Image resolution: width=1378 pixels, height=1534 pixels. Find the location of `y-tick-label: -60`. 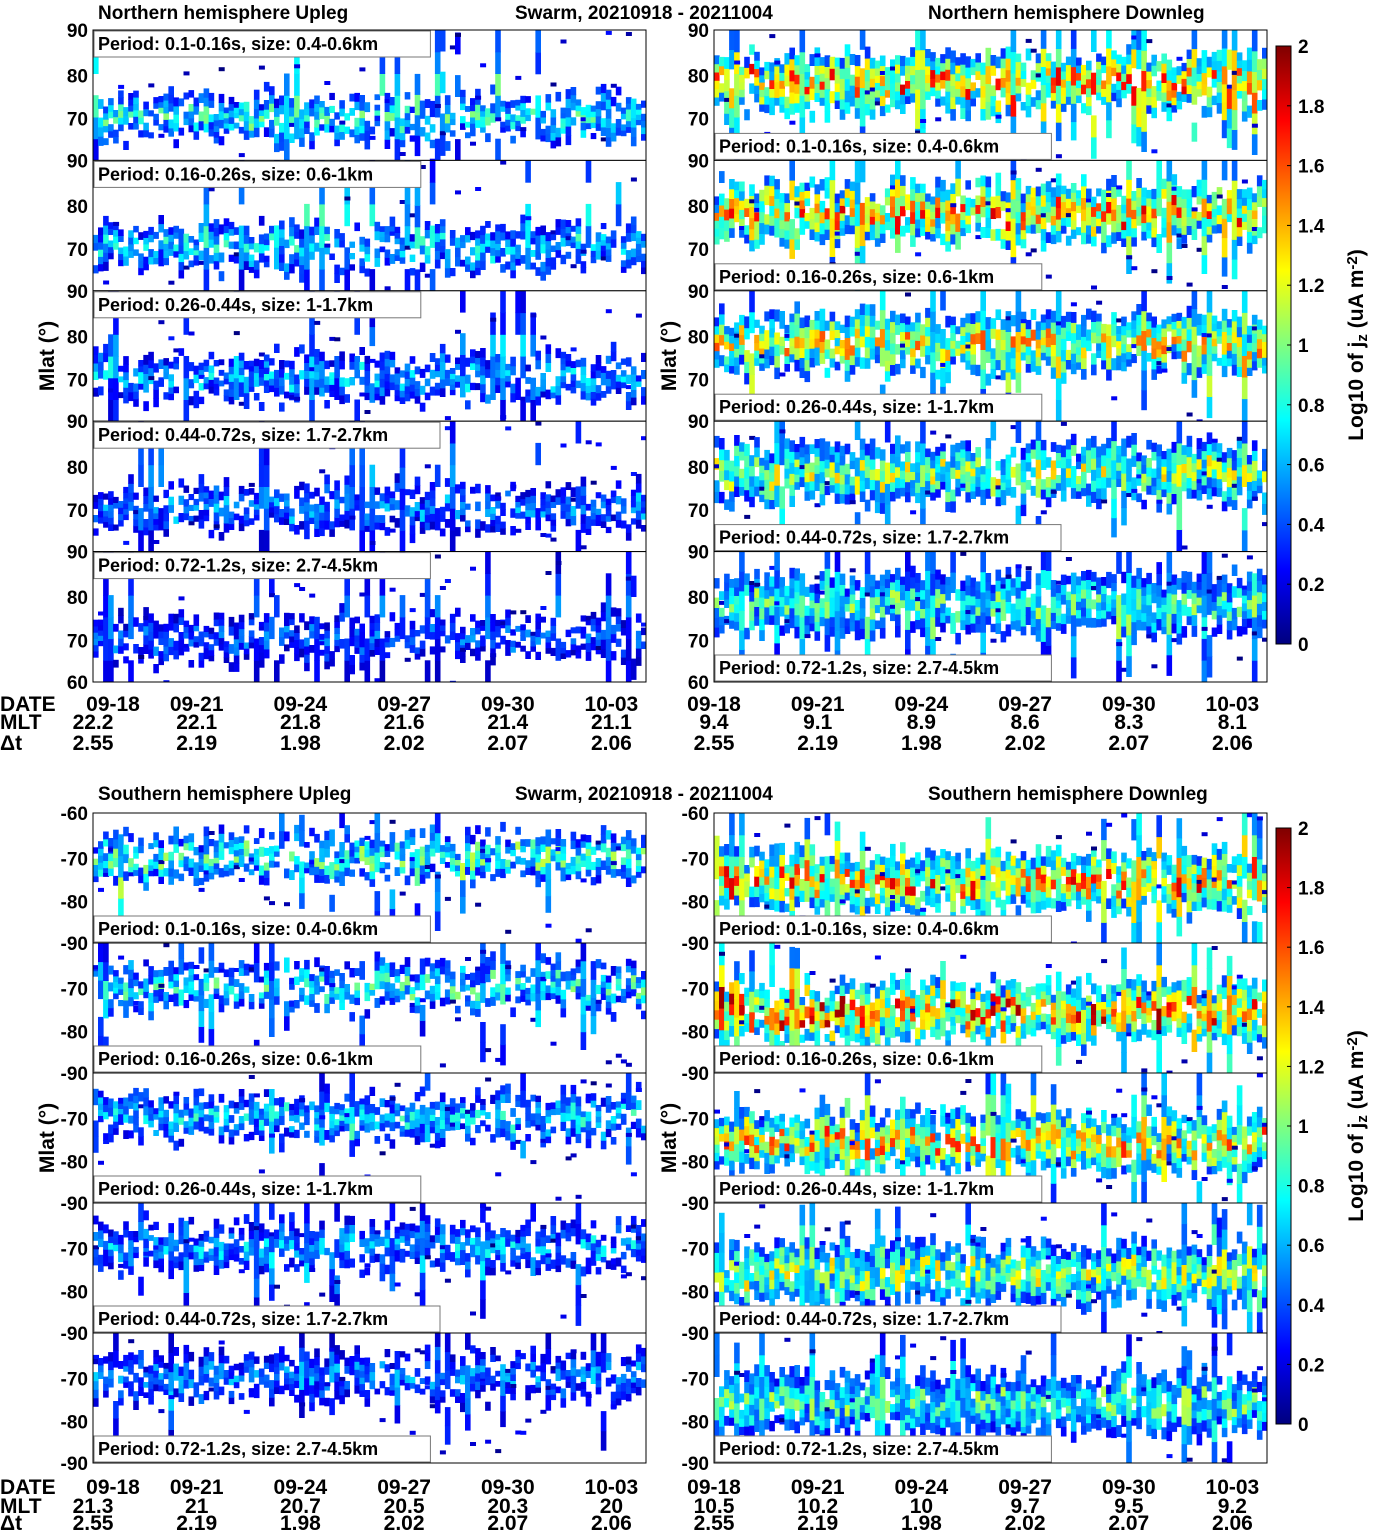

y-tick-label: -60 is located at coordinates (695, 814).